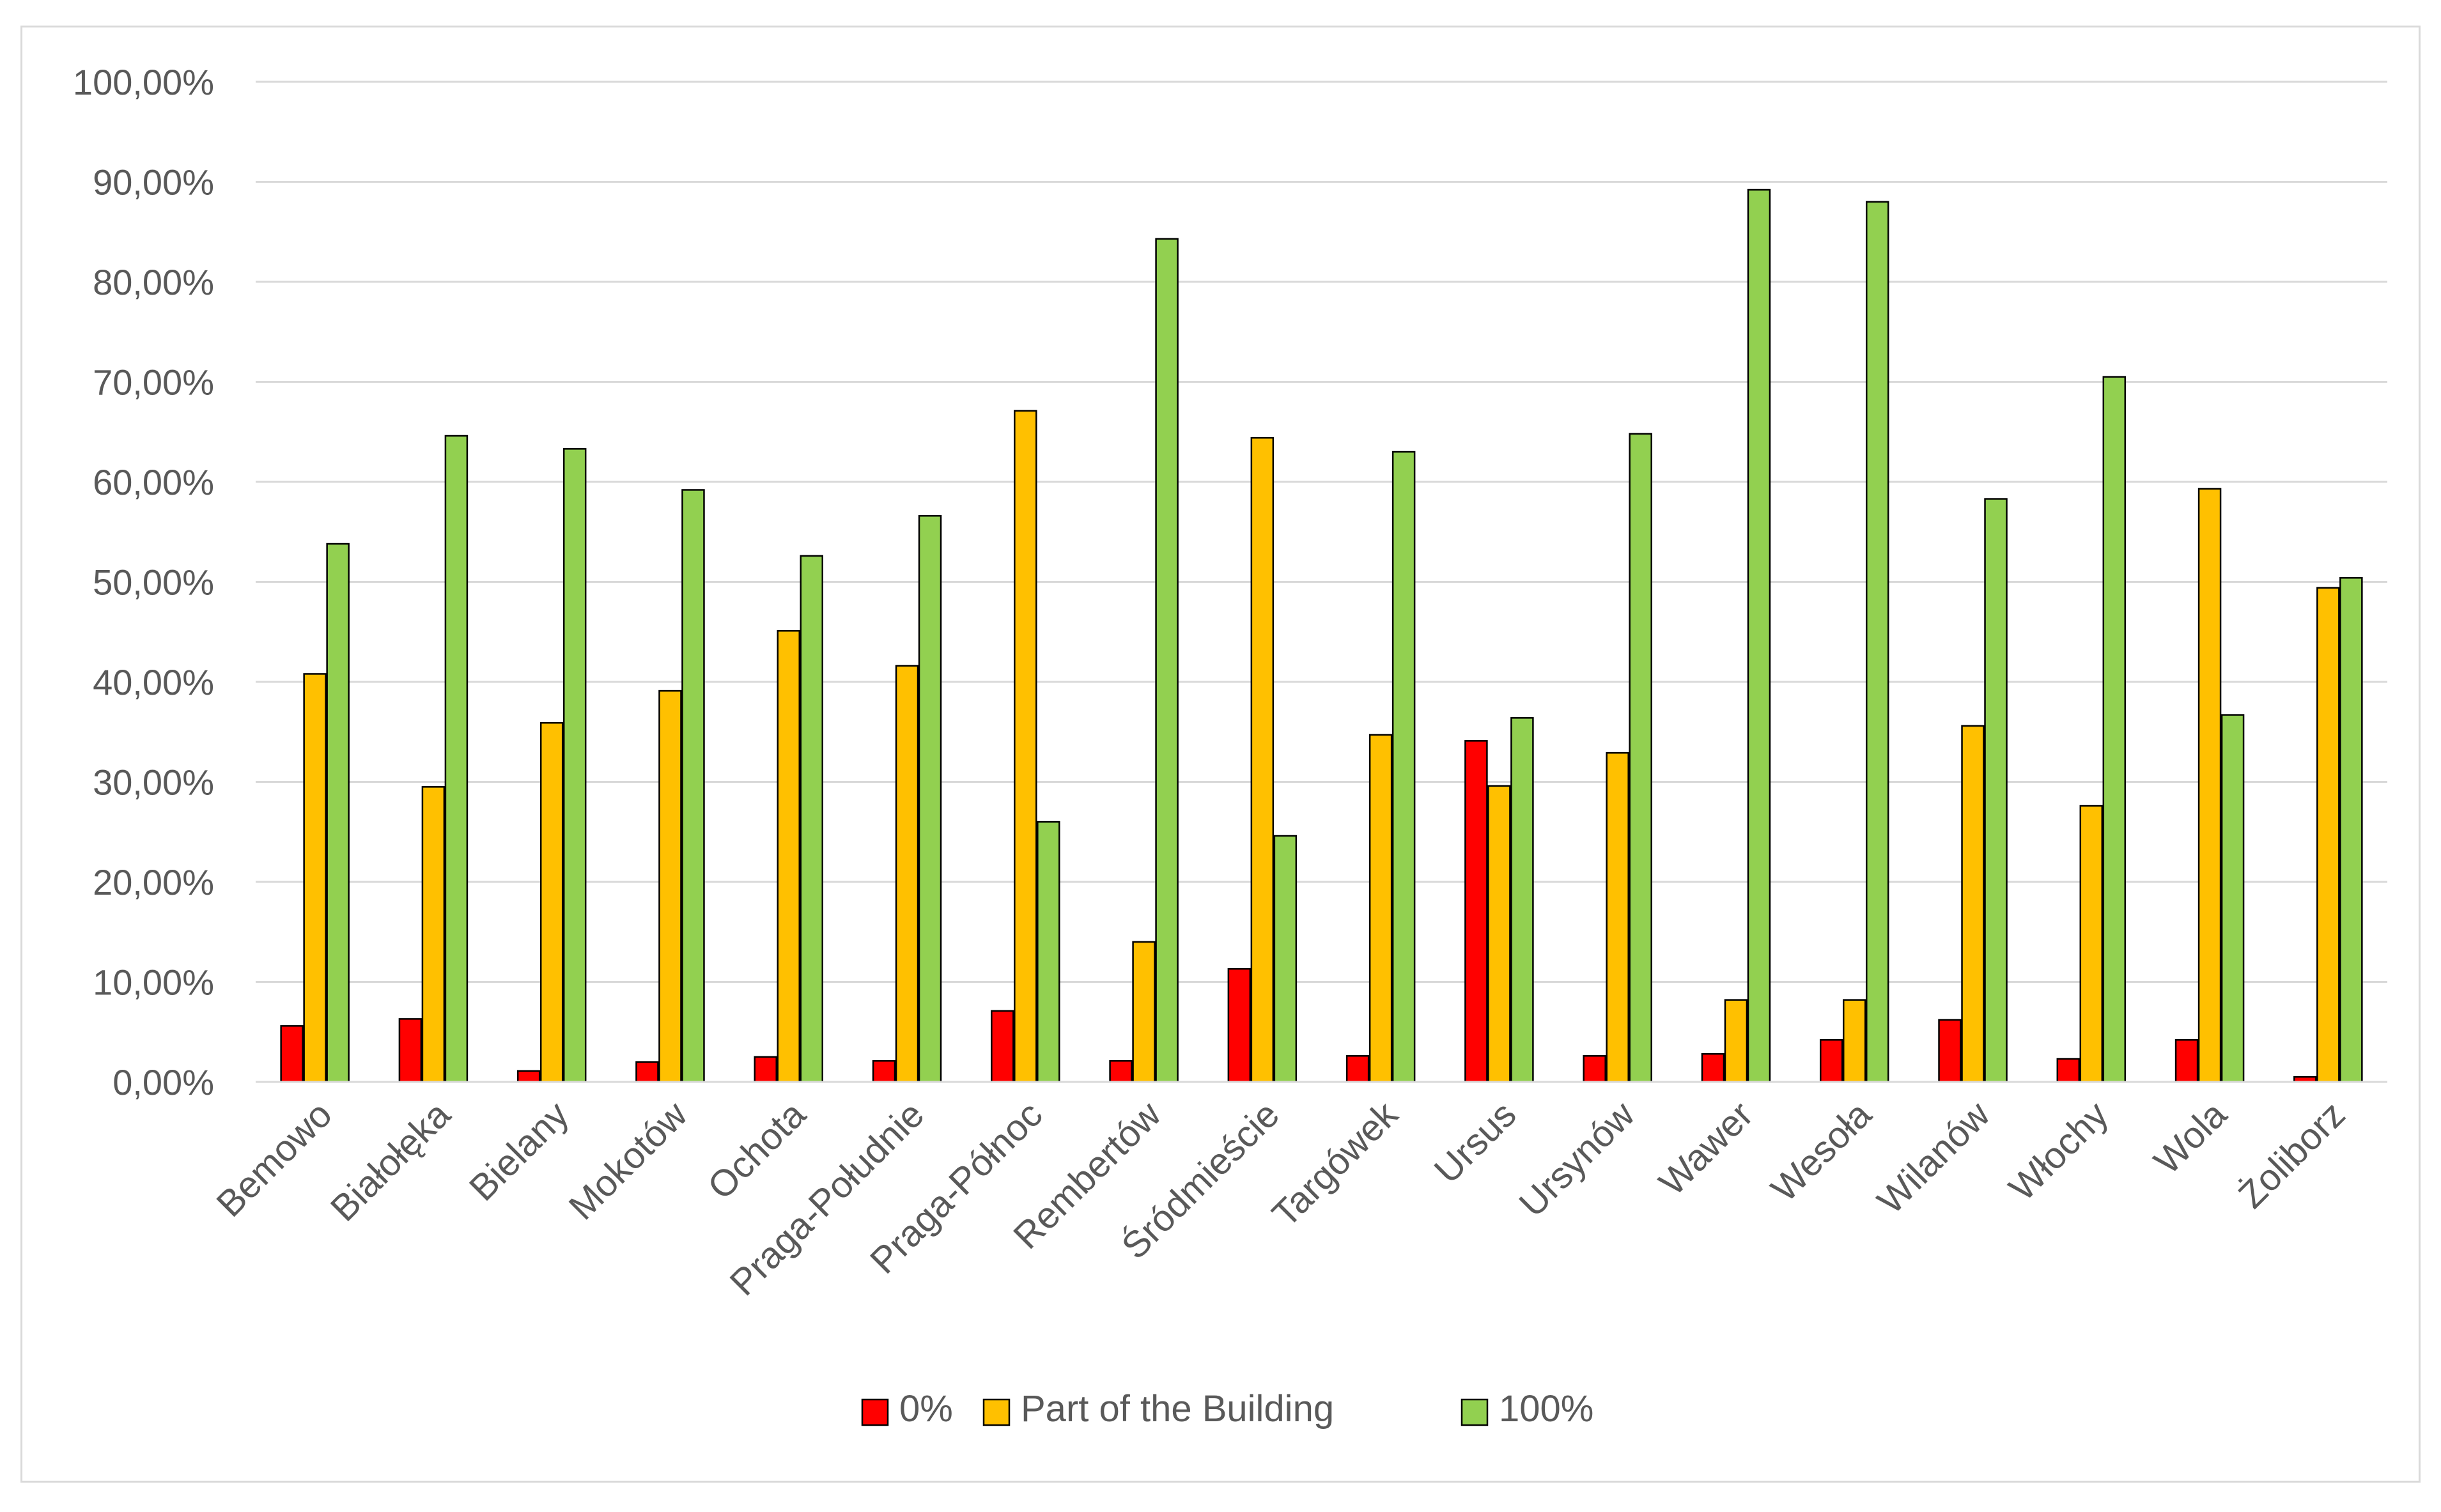 This screenshot has width=2441, height=1512. What do you see at coordinates (1577, 1159) in the screenshot?
I see `x-category-label: Ursynów` at bounding box center [1577, 1159].